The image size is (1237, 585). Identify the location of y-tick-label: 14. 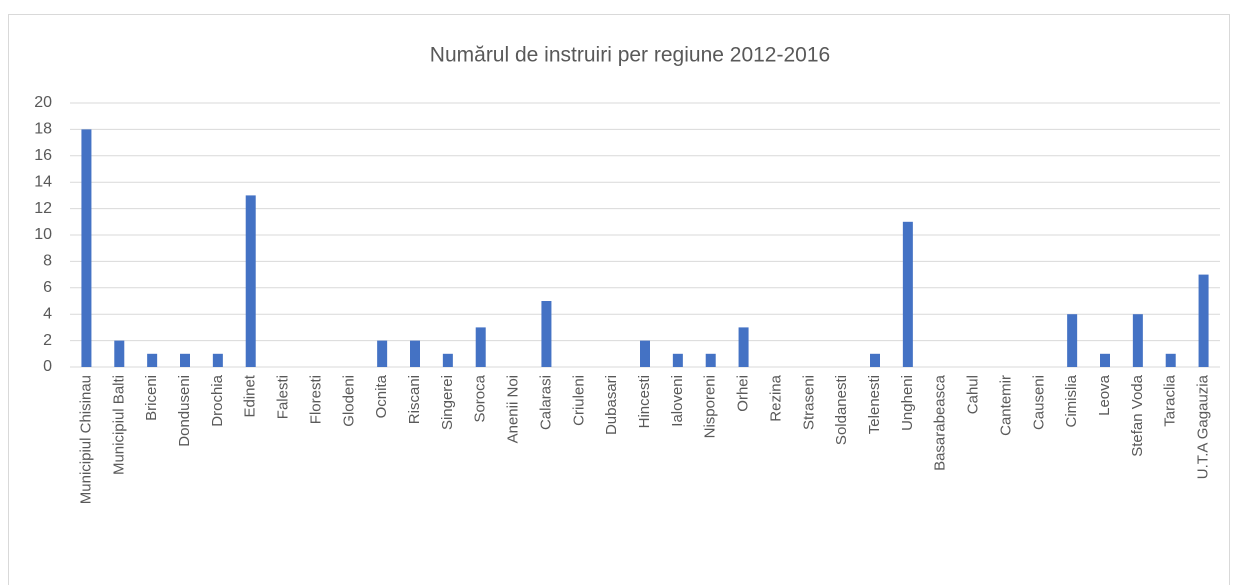
(43, 181).